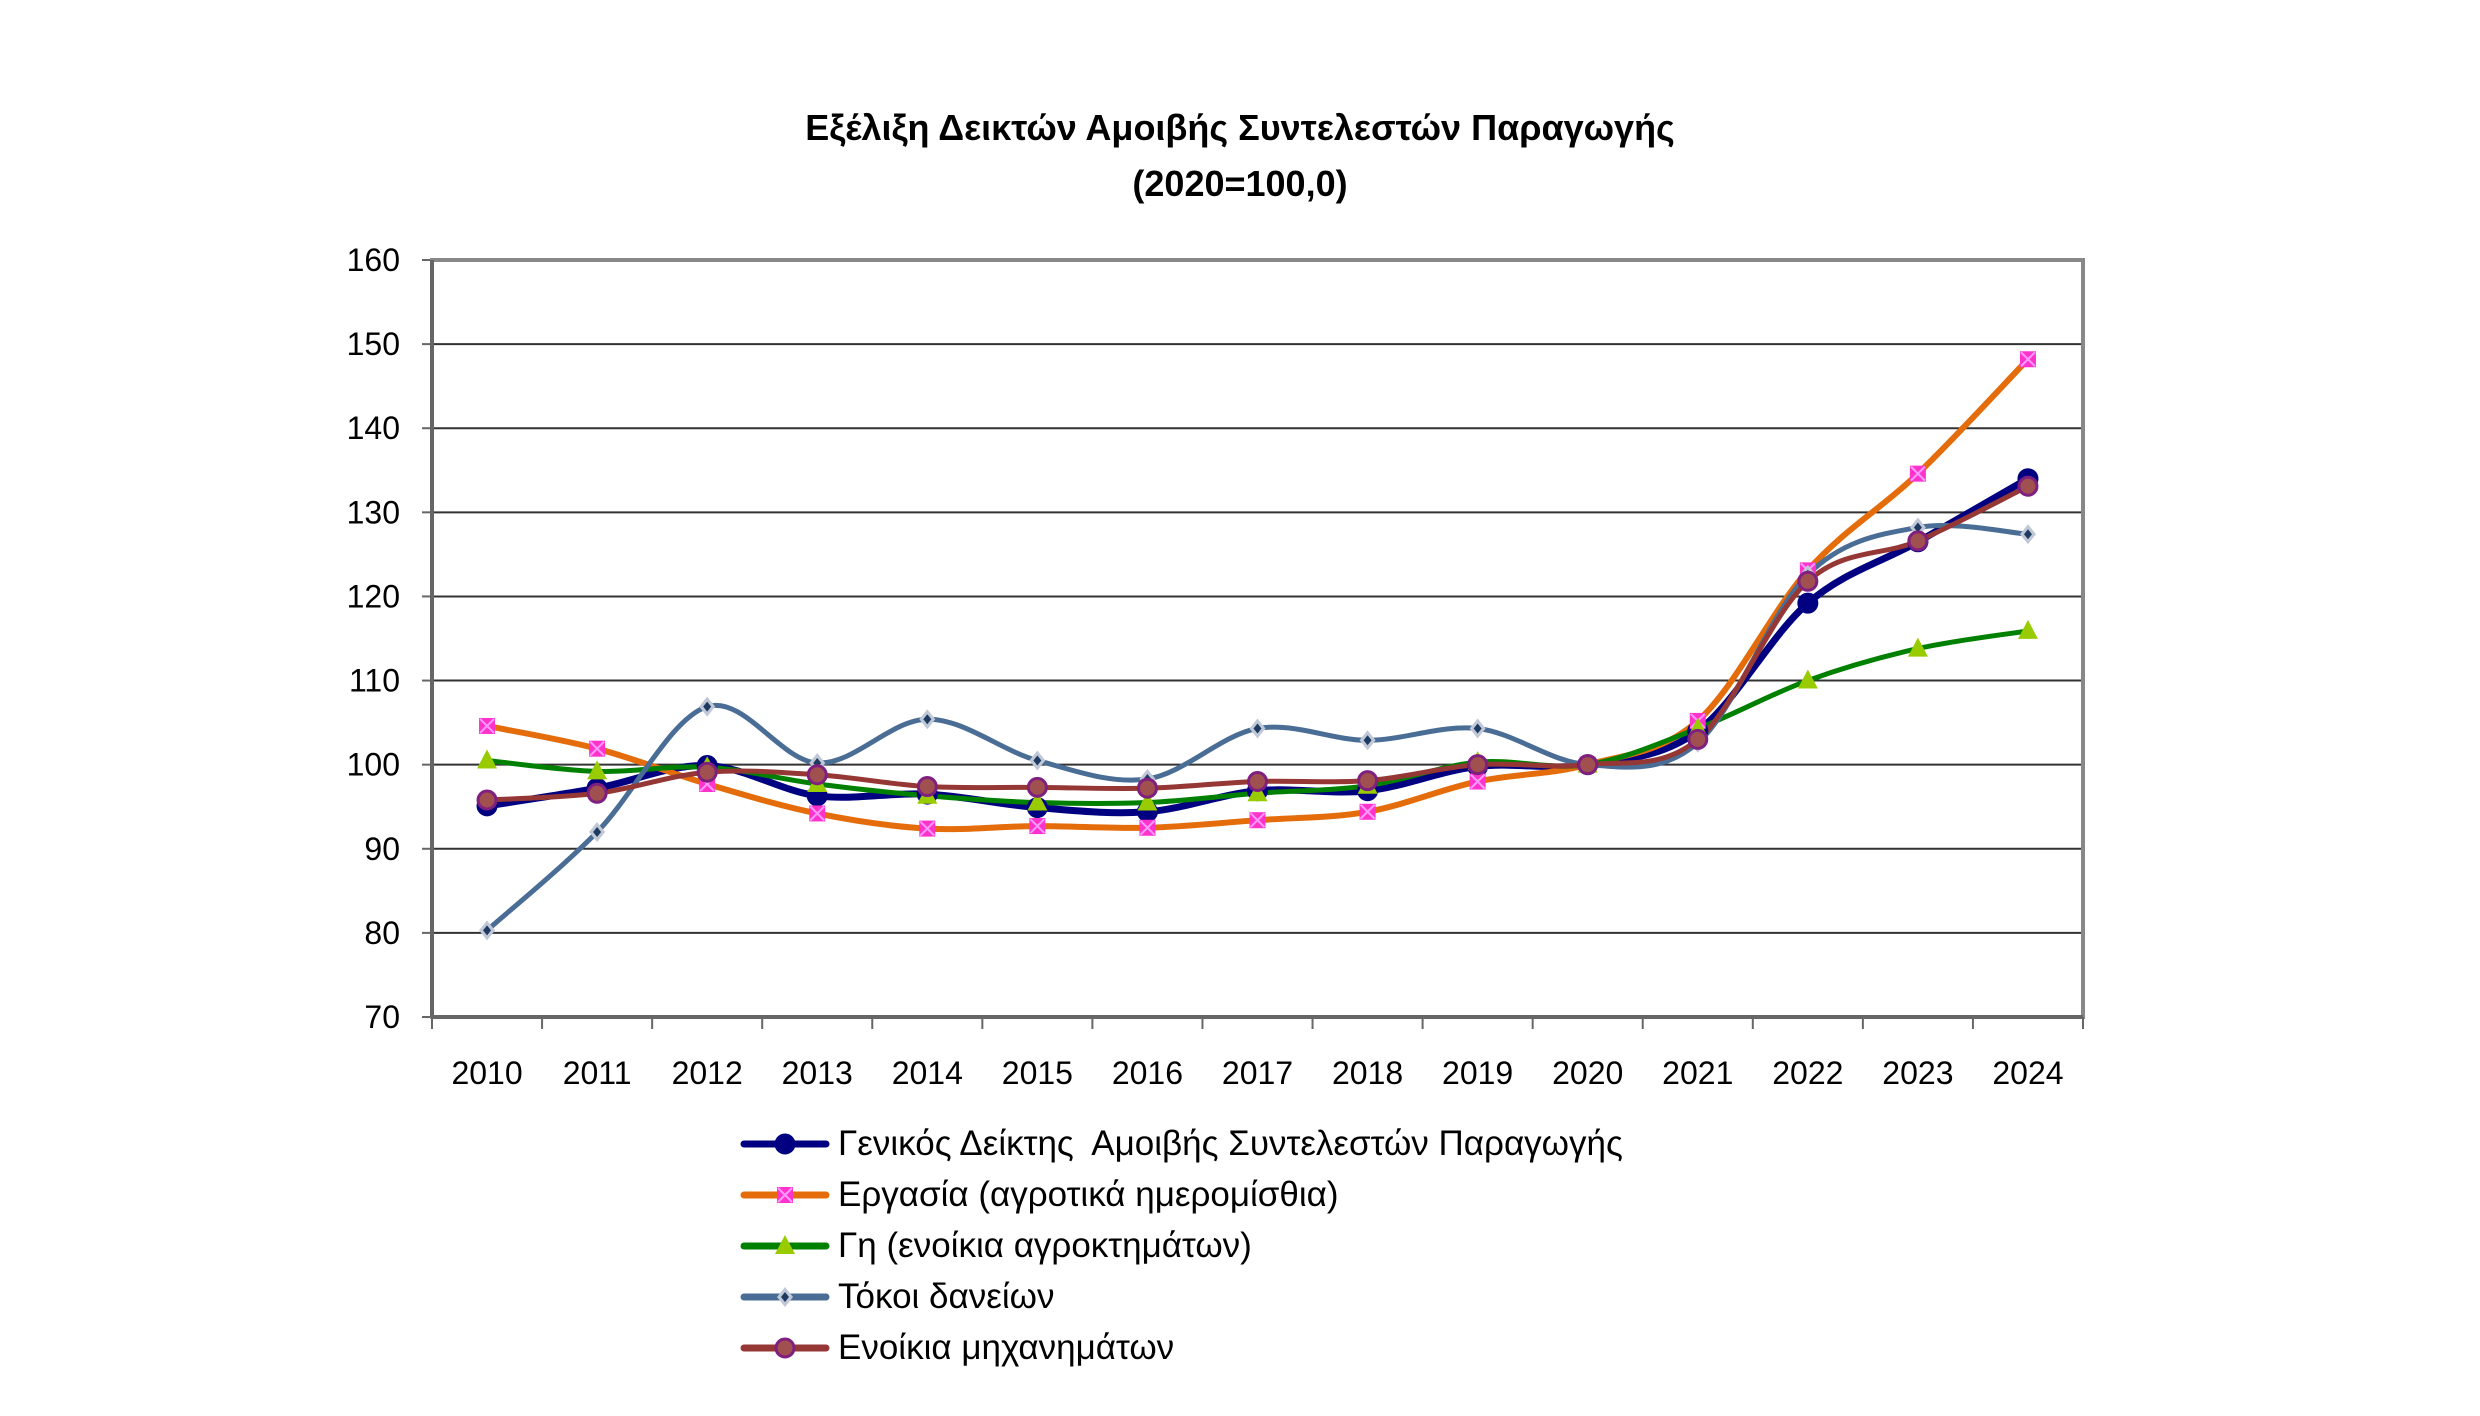 The height and width of the screenshot is (1416, 2480). I want to click on legend-label: Γη (ενοίκια αγροκτημάτων), so click(1045, 1245).